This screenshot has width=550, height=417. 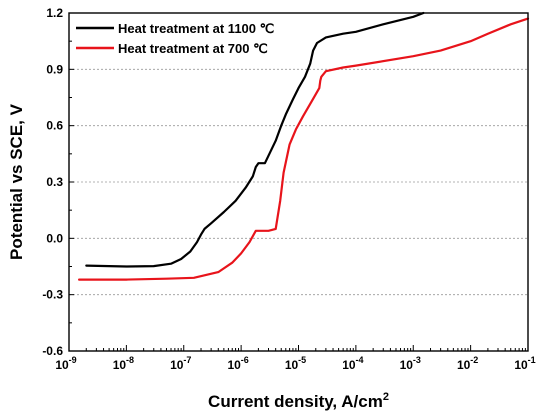 What do you see at coordinates (410, 363) in the screenshot?
I see `x-tick-label: 10⁻³` at bounding box center [410, 363].